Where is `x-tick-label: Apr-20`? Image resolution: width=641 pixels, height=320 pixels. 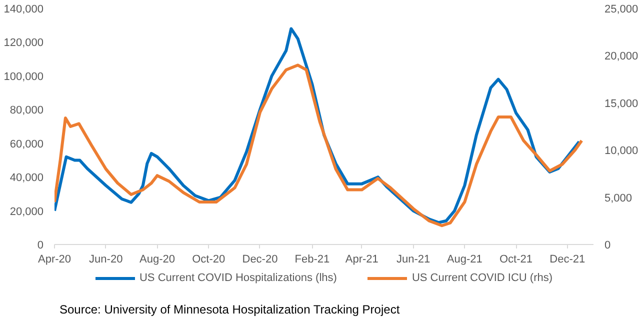 x-tick-label: Apr-20 is located at coordinates (55, 260).